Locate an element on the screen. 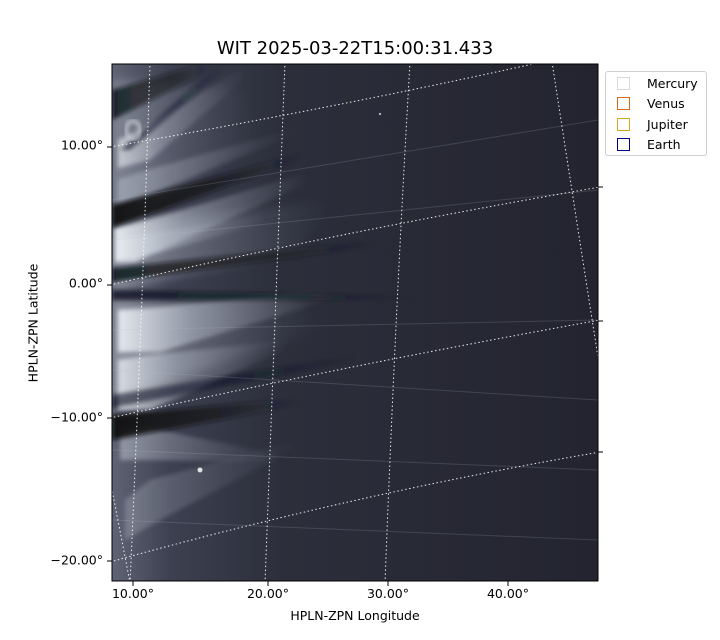 This screenshot has height=640, width=720. x-tick-label: 40.00° is located at coordinates (508, 593).